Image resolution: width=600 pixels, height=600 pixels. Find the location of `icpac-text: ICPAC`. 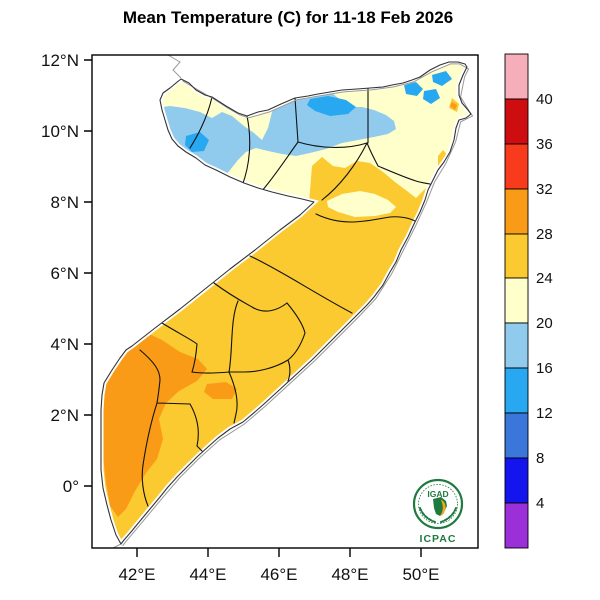

icpac-text: ICPAC is located at coordinates (438, 539).